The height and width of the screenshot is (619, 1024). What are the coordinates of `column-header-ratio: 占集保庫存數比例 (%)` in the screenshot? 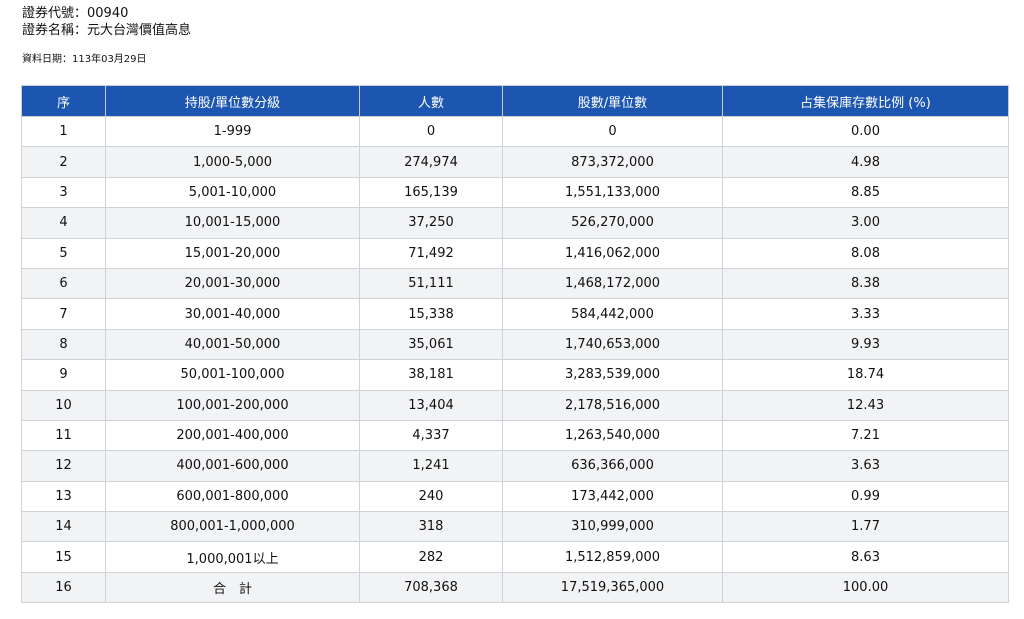 It's located at (865, 101).